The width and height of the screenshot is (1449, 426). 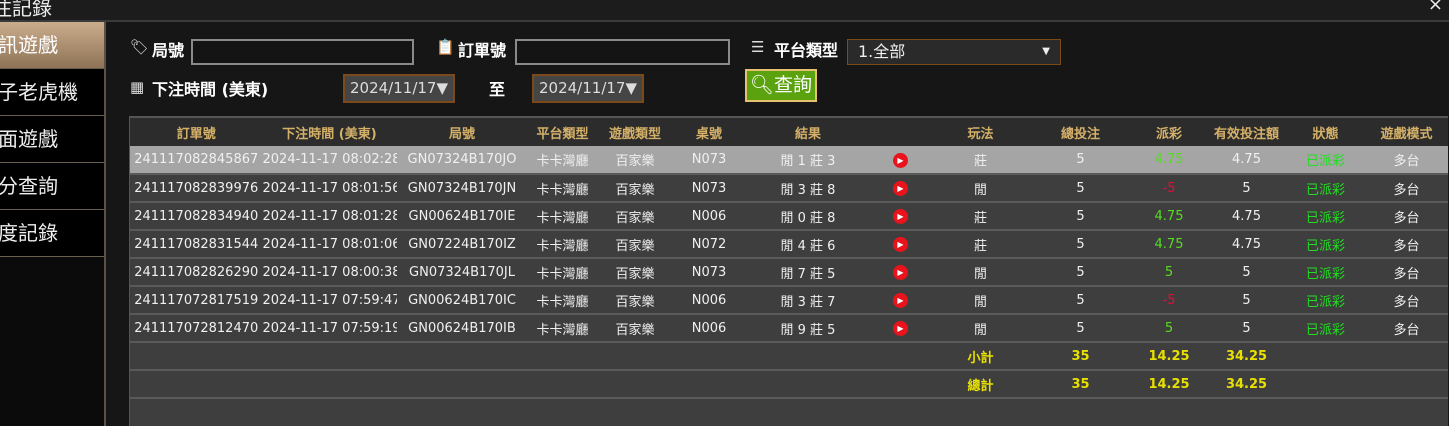 What do you see at coordinates (329, 216) in the screenshot?
I see `cell-bet-time: 2024-11-17 08:01:28` at bounding box center [329, 216].